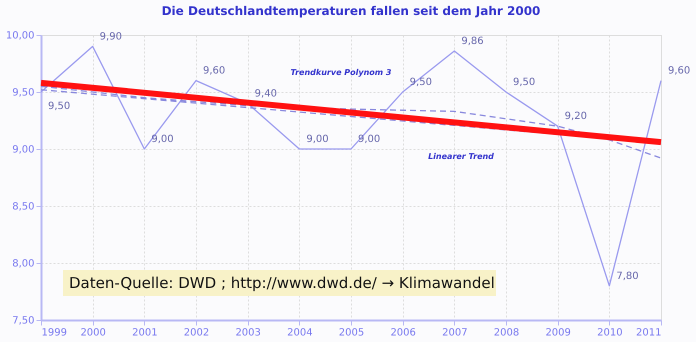 The height and width of the screenshot is (347, 700). Describe the element at coordinates (93, 333) in the screenshot. I see `x-tick-label: 2000` at that location.